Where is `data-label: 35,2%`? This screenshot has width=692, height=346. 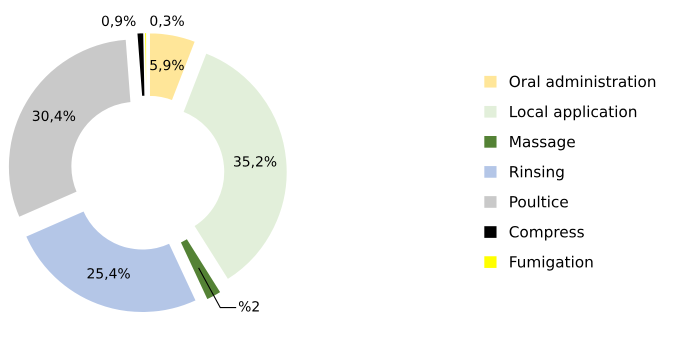
data-label: 35,2% is located at coordinates (255, 162).